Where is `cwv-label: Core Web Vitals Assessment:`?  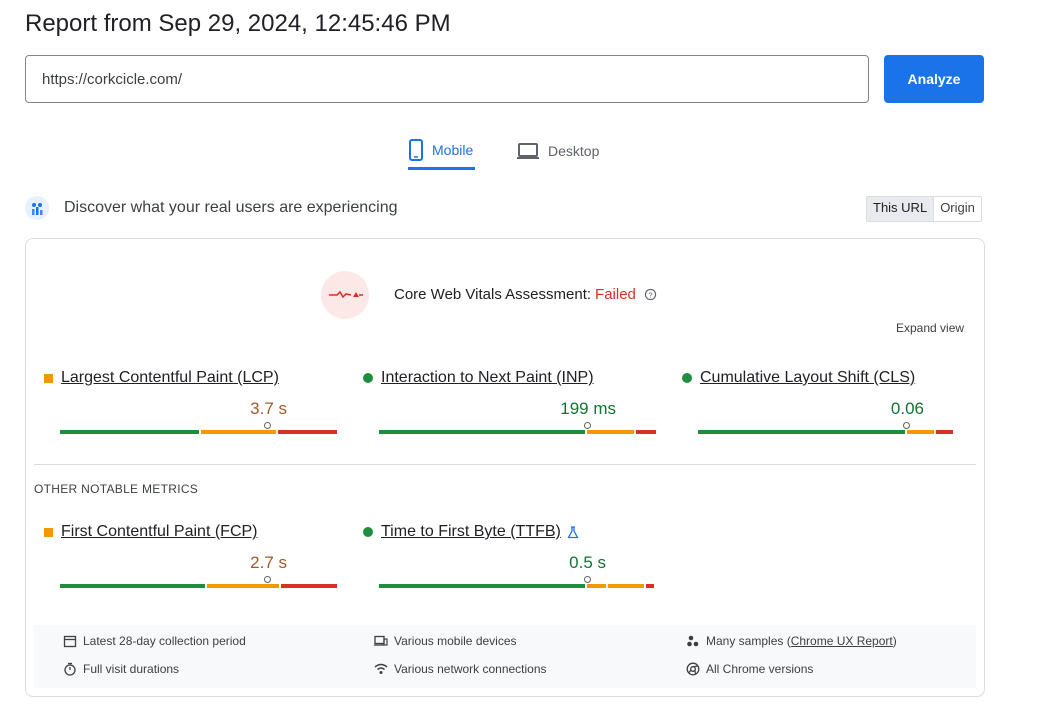 cwv-label: Core Web Vitals Assessment: is located at coordinates (493, 294).